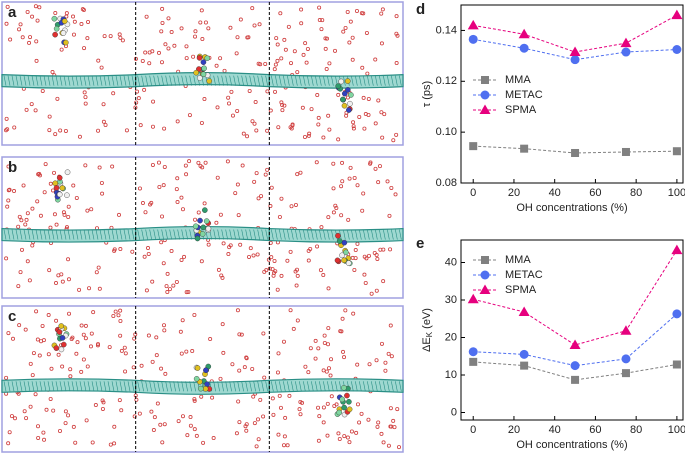 The height and width of the screenshot is (460, 685). What do you see at coordinates (575, 33) in the screenshot?
I see `series-line` at bounding box center [575, 33].